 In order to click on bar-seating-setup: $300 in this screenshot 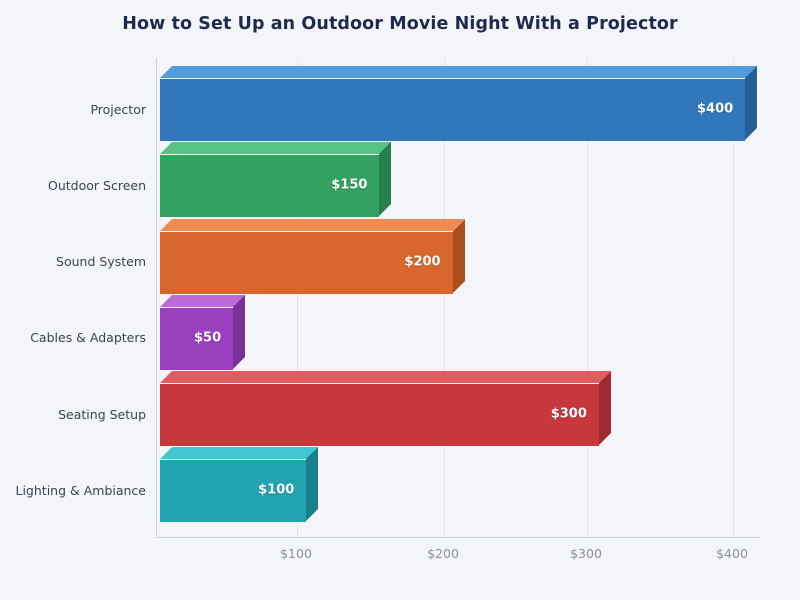, I will do `click(385, 408)`.